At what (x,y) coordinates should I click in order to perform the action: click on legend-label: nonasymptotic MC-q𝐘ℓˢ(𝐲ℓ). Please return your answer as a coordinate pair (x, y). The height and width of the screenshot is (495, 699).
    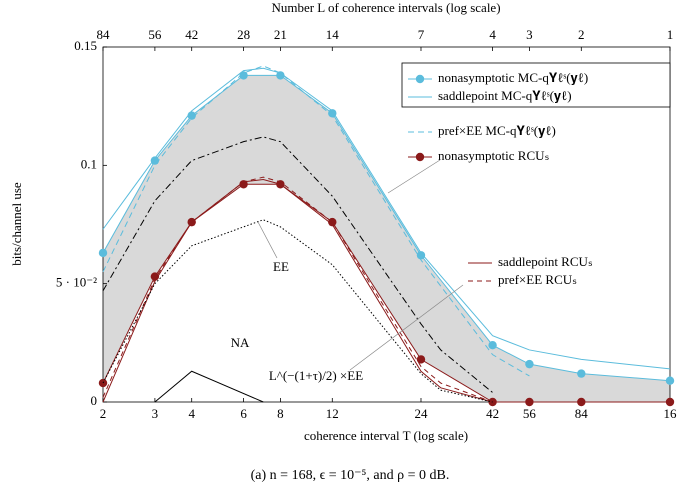
    Looking at the image, I should click on (513, 77).